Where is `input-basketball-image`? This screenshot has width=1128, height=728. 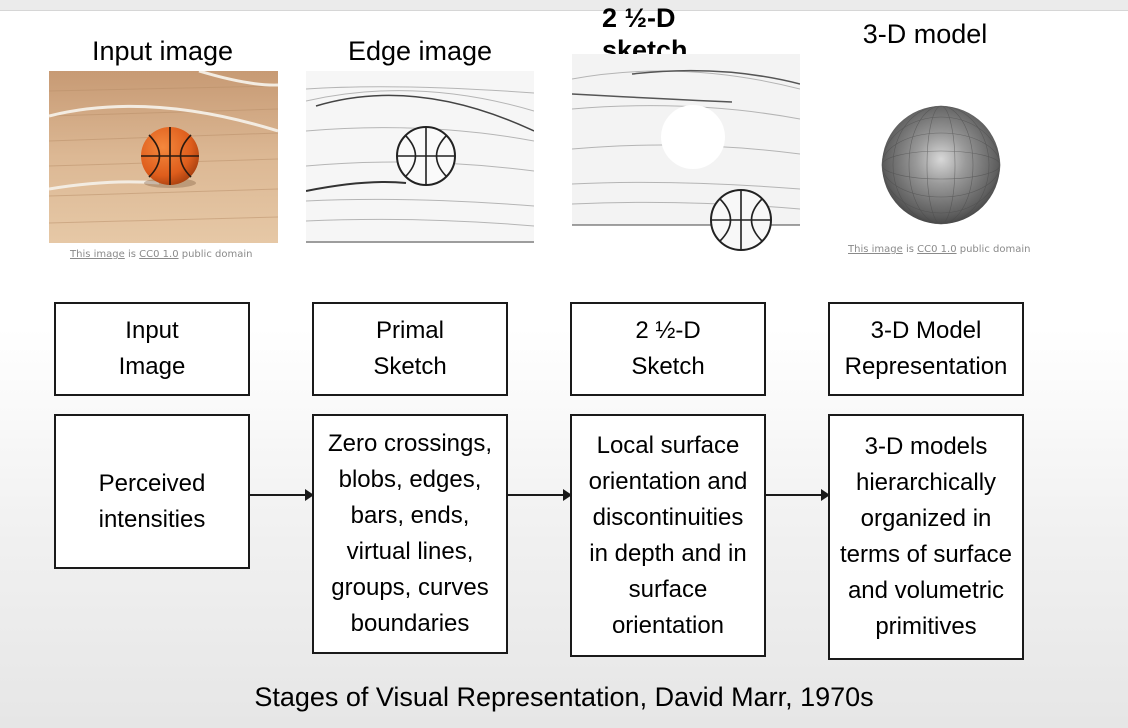 input-basketball-image is located at coordinates (163, 157).